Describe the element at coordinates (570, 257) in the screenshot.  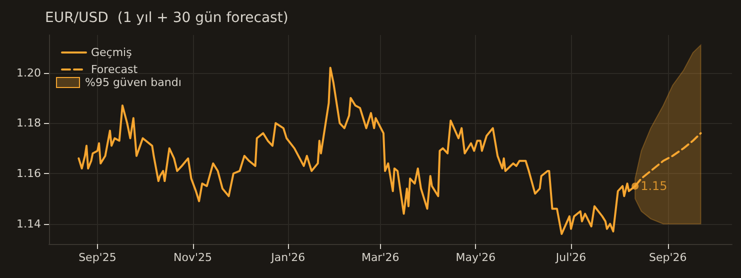
I see `x-tick-label: Jul'26` at that location.